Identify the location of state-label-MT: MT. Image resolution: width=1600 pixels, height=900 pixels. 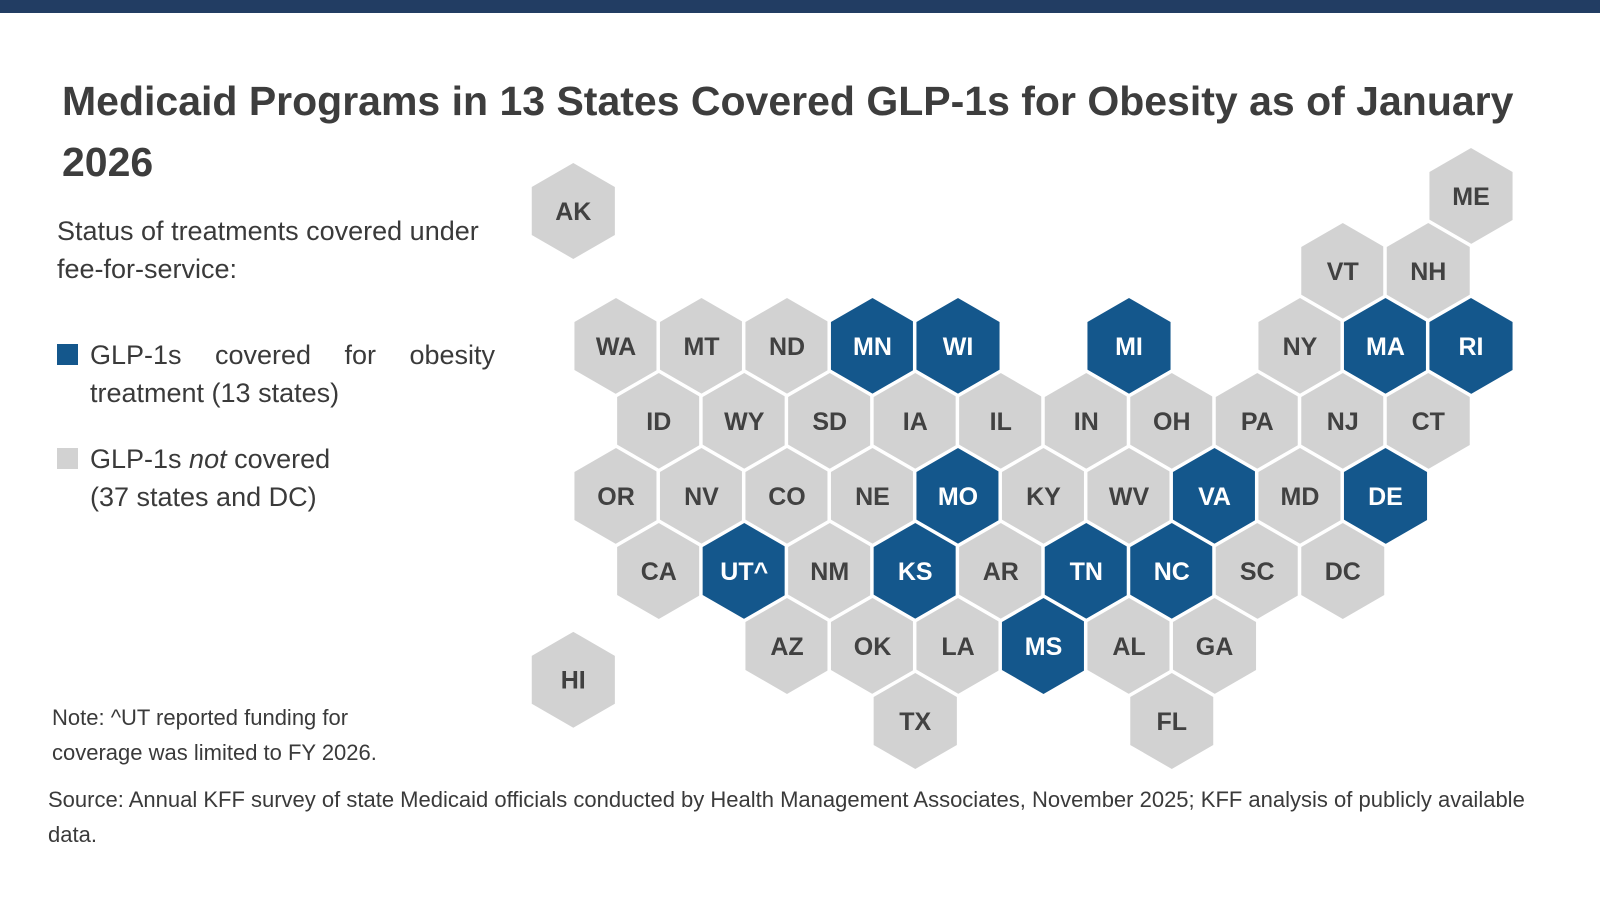
(701, 347).